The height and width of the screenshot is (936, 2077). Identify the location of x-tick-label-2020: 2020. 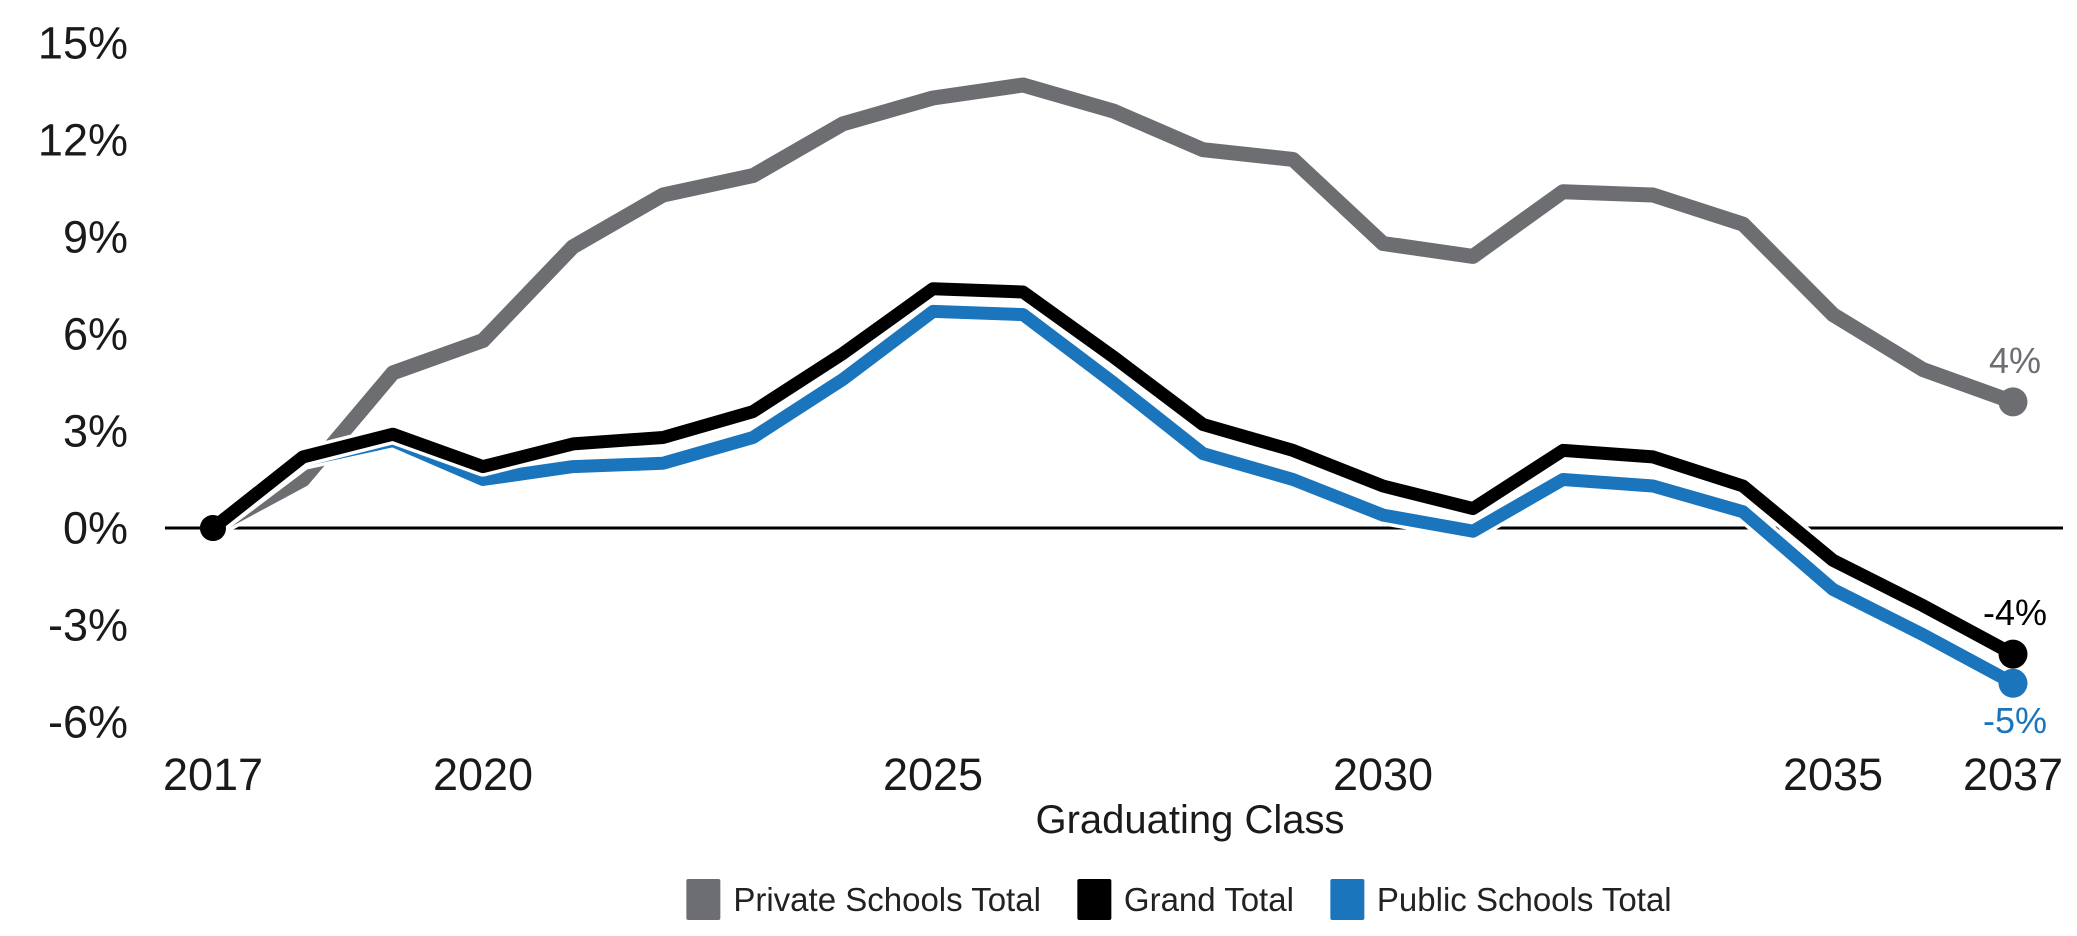
(483, 774).